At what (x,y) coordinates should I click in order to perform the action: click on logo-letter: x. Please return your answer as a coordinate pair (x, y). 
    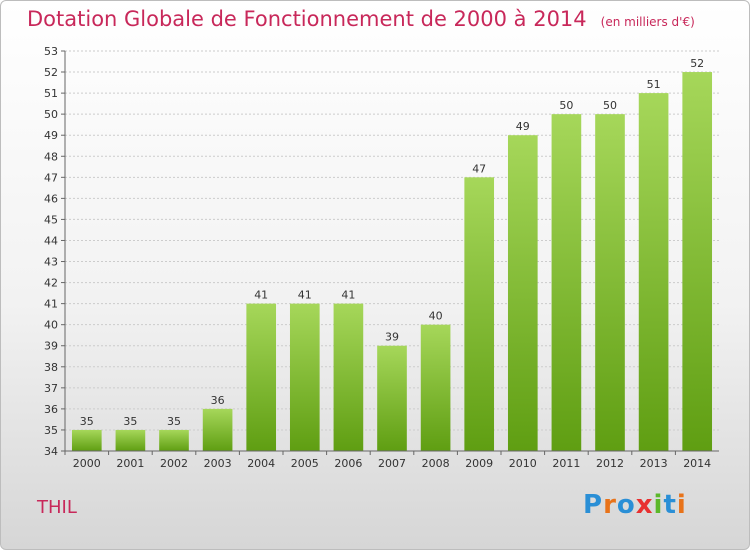
    Looking at the image, I should click on (644, 505).